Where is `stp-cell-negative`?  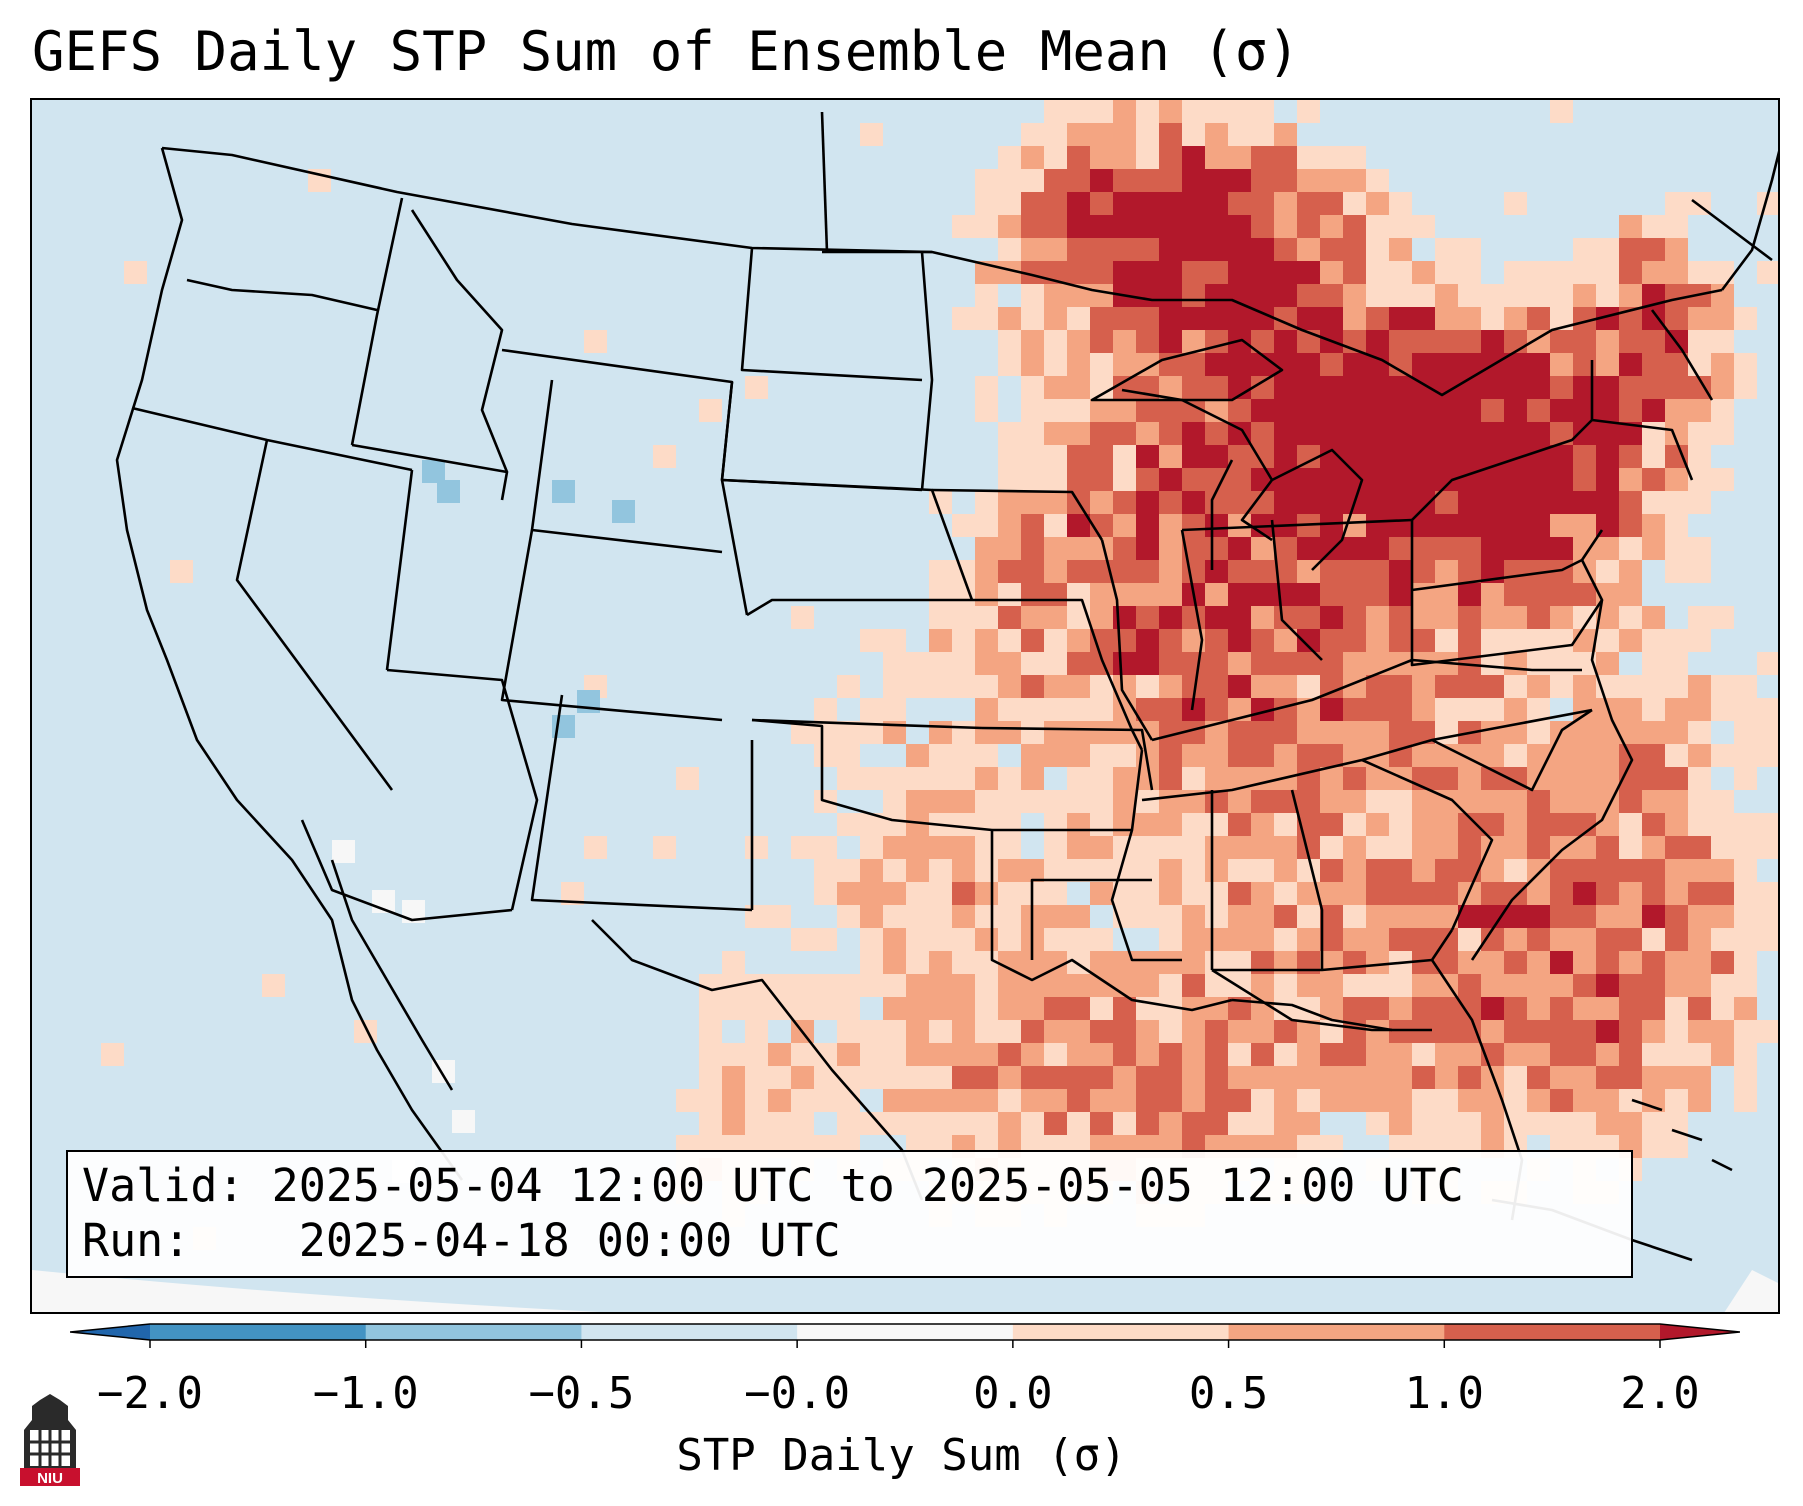
stp-cell-negative is located at coordinates (448, 491).